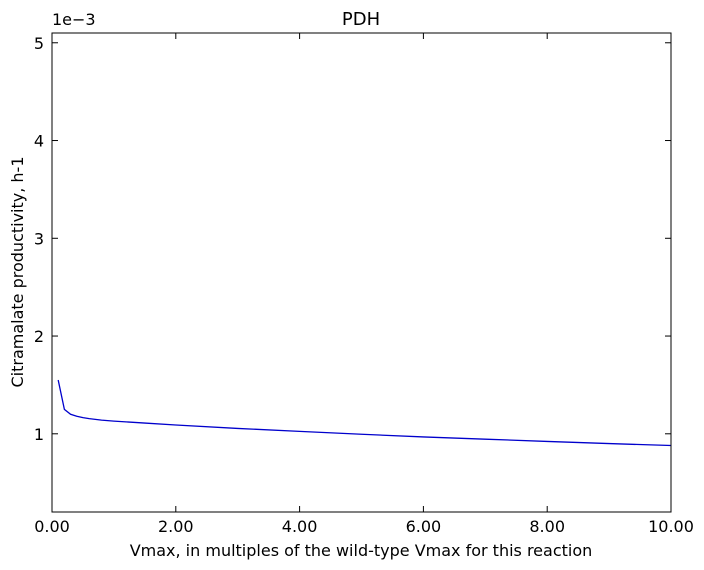 The height and width of the screenshot is (570, 704). I want to click on y-tick-label: 4, so click(39, 141).